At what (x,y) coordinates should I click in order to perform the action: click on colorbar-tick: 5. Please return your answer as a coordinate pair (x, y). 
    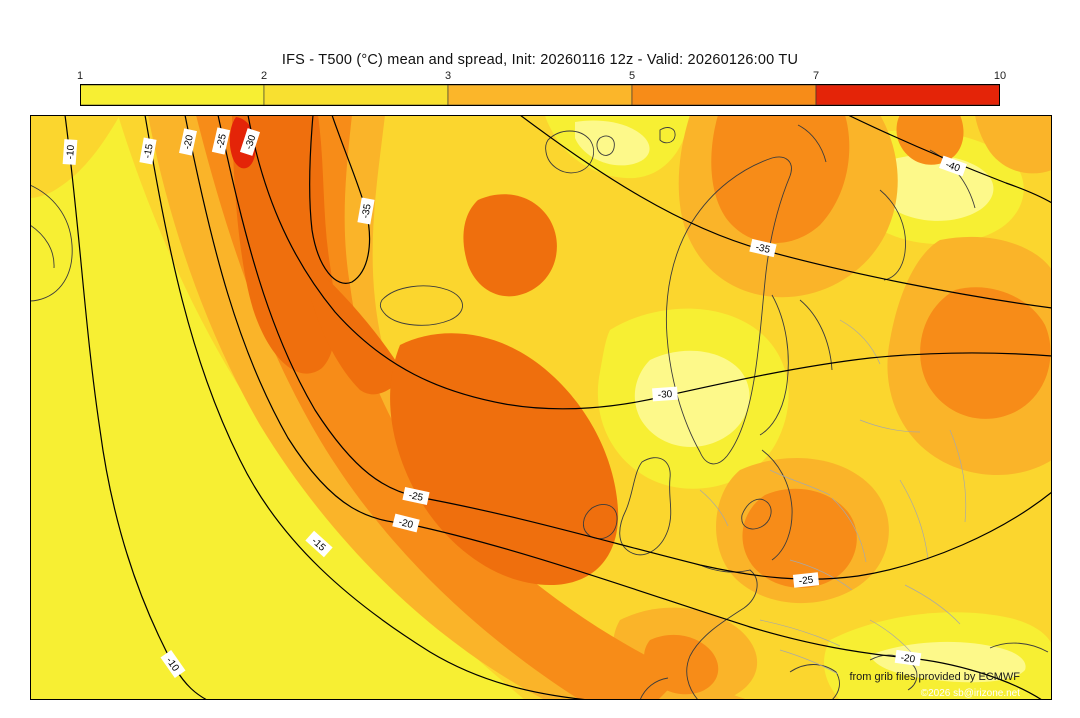
    Looking at the image, I should click on (632, 76).